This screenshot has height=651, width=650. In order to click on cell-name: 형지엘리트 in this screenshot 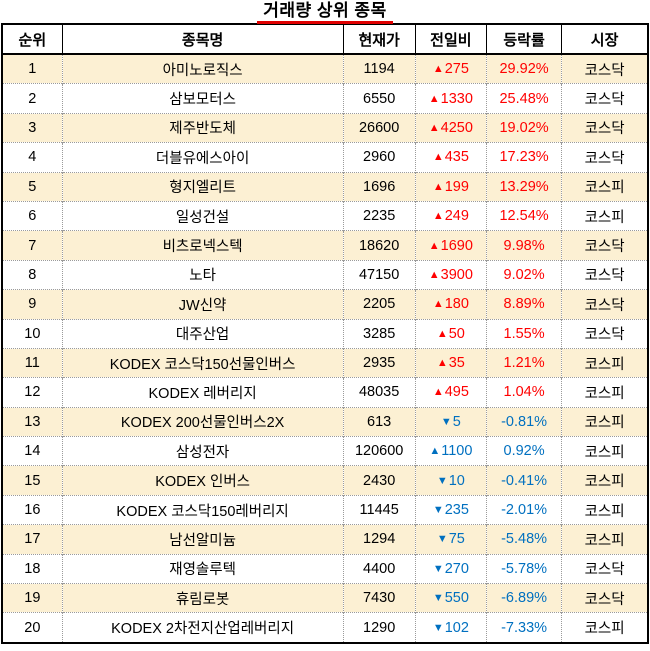, I will do `click(202, 186)`.